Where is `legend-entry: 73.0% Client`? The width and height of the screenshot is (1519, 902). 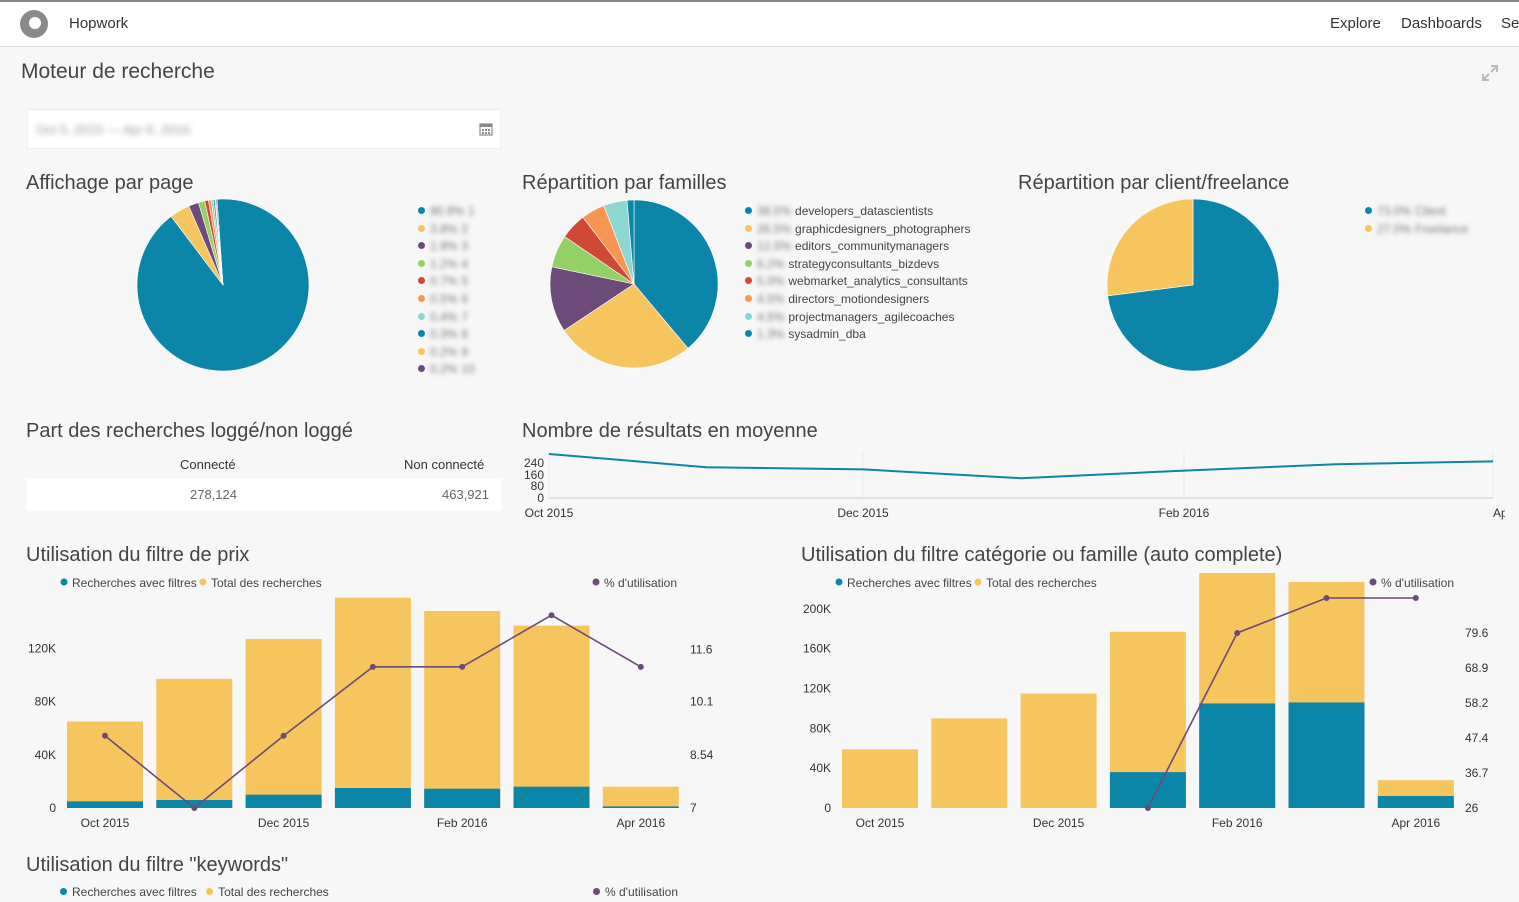
legend-entry: 73.0% Client is located at coordinates (1418, 212).